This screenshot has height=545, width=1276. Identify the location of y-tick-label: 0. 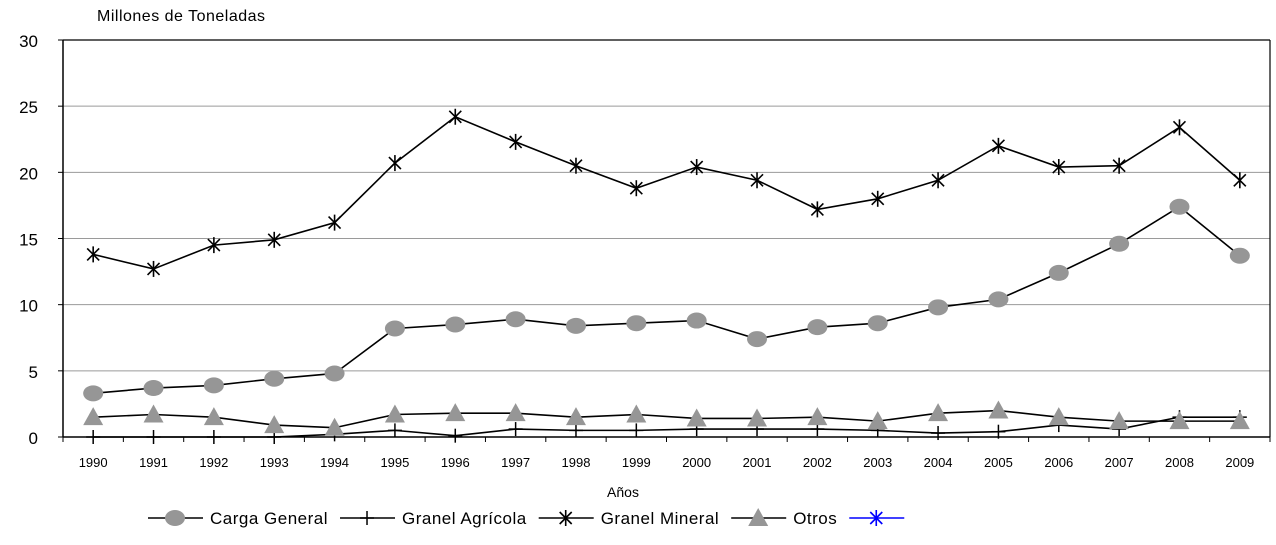
(33, 438).